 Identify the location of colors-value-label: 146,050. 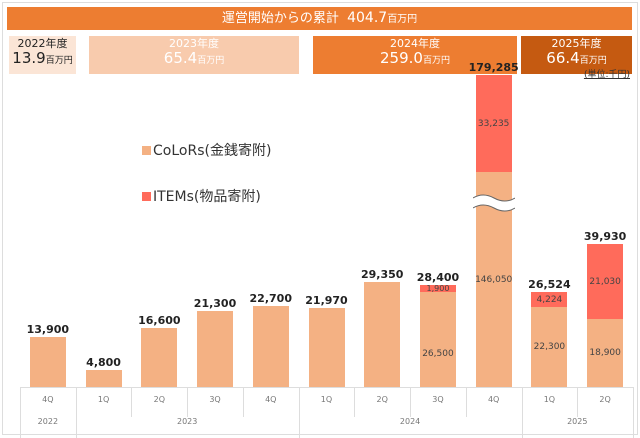
(494, 279).